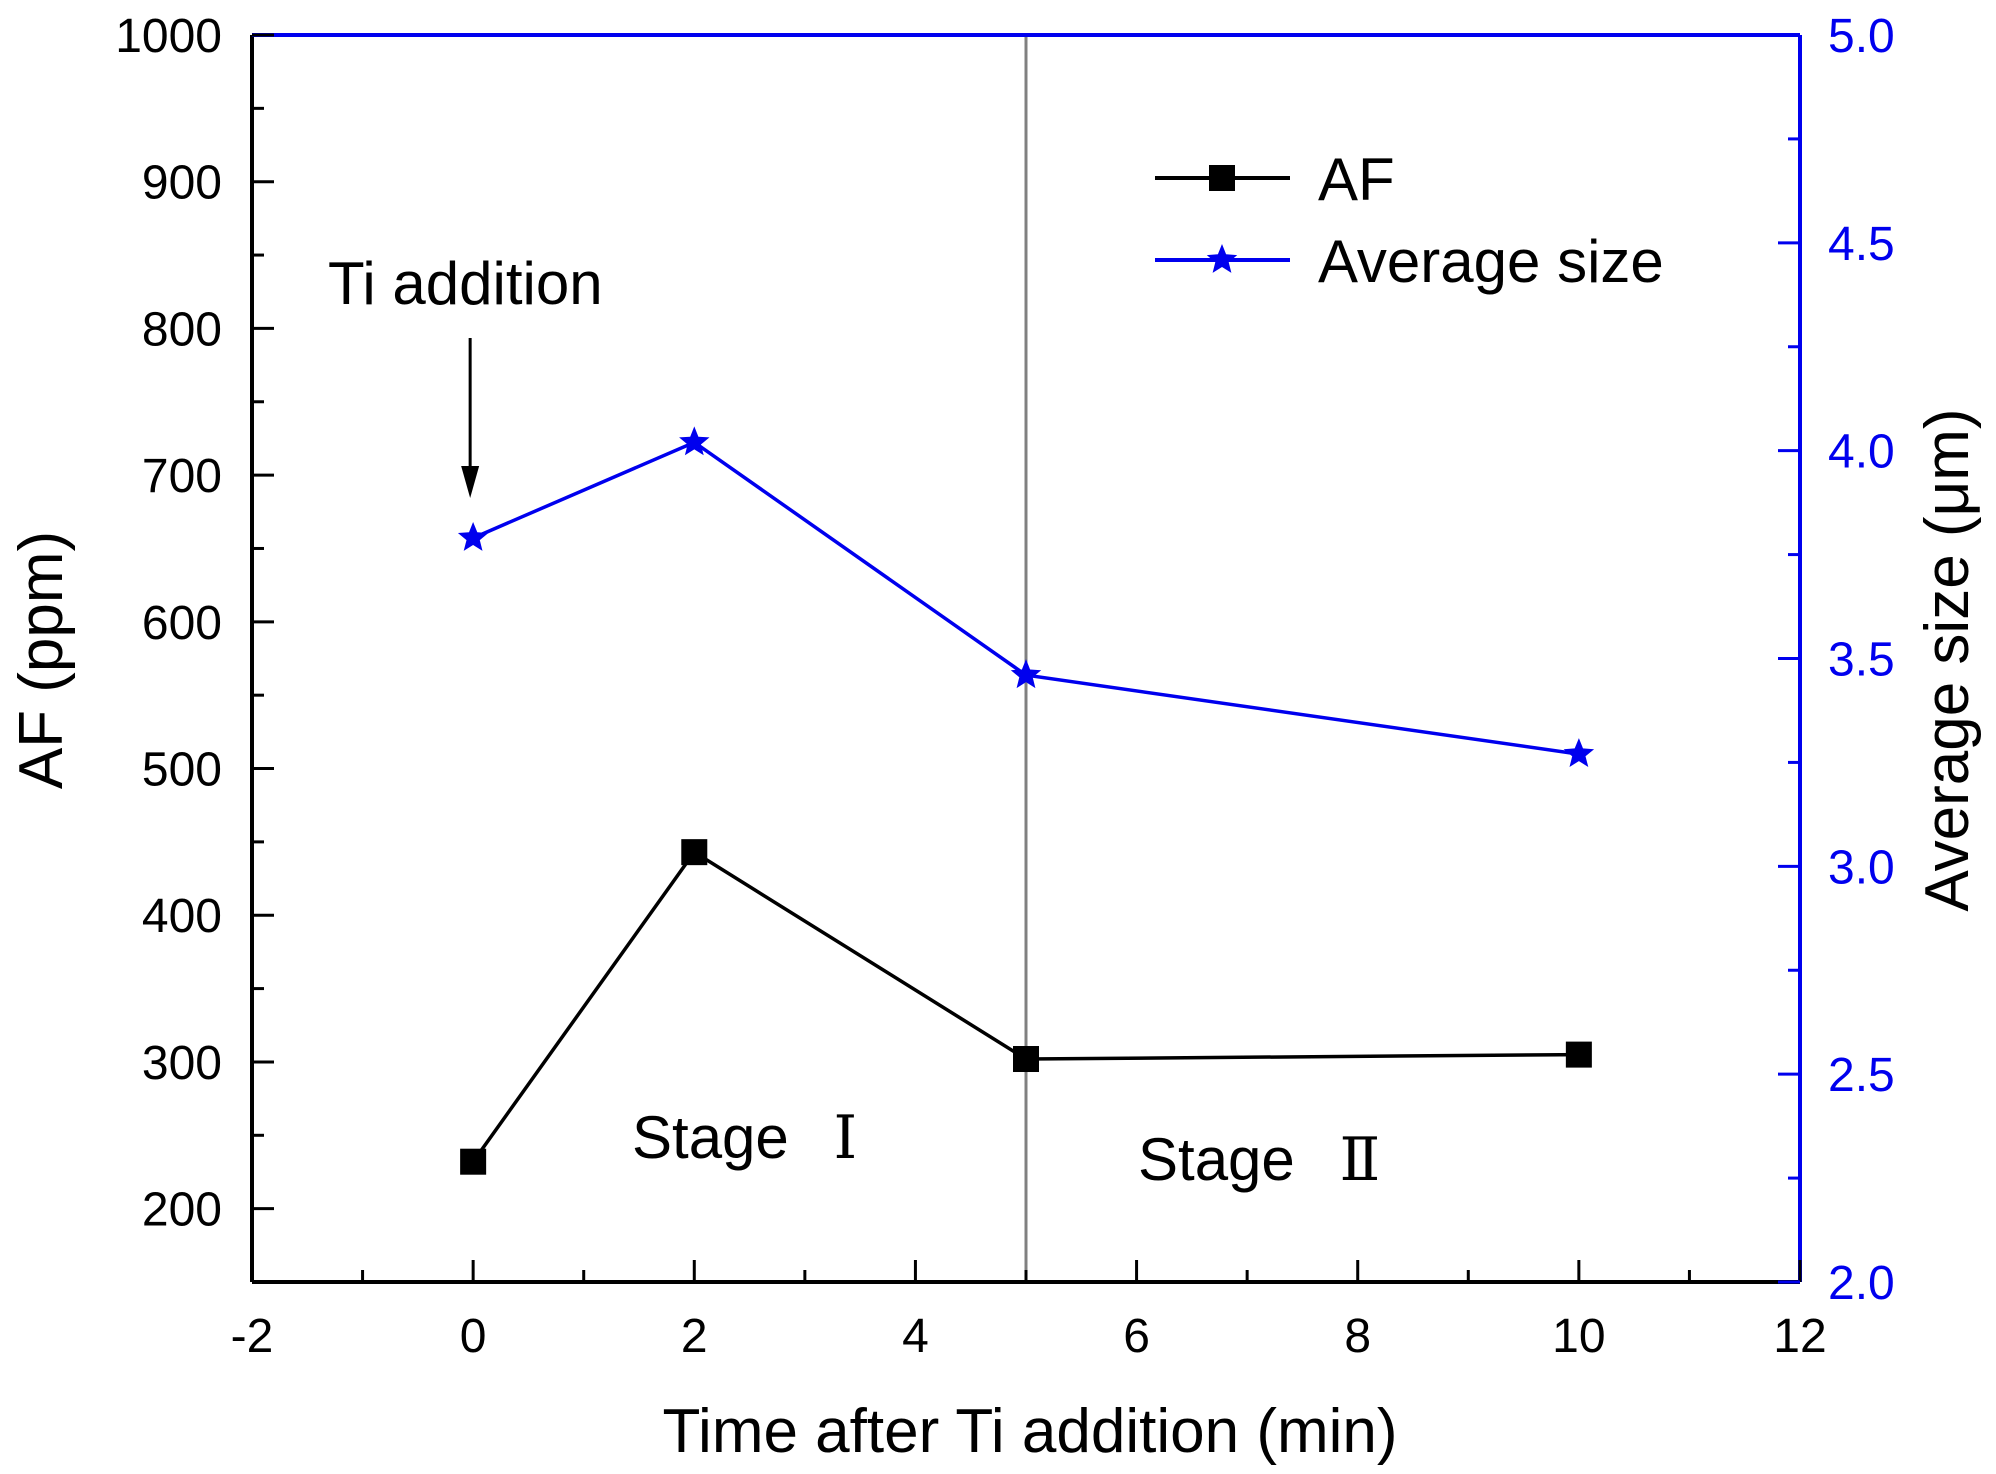 This screenshot has width=1996, height=1474. What do you see at coordinates (182, 916) in the screenshot?
I see `y-tick-label: 400` at bounding box center [182, 916].